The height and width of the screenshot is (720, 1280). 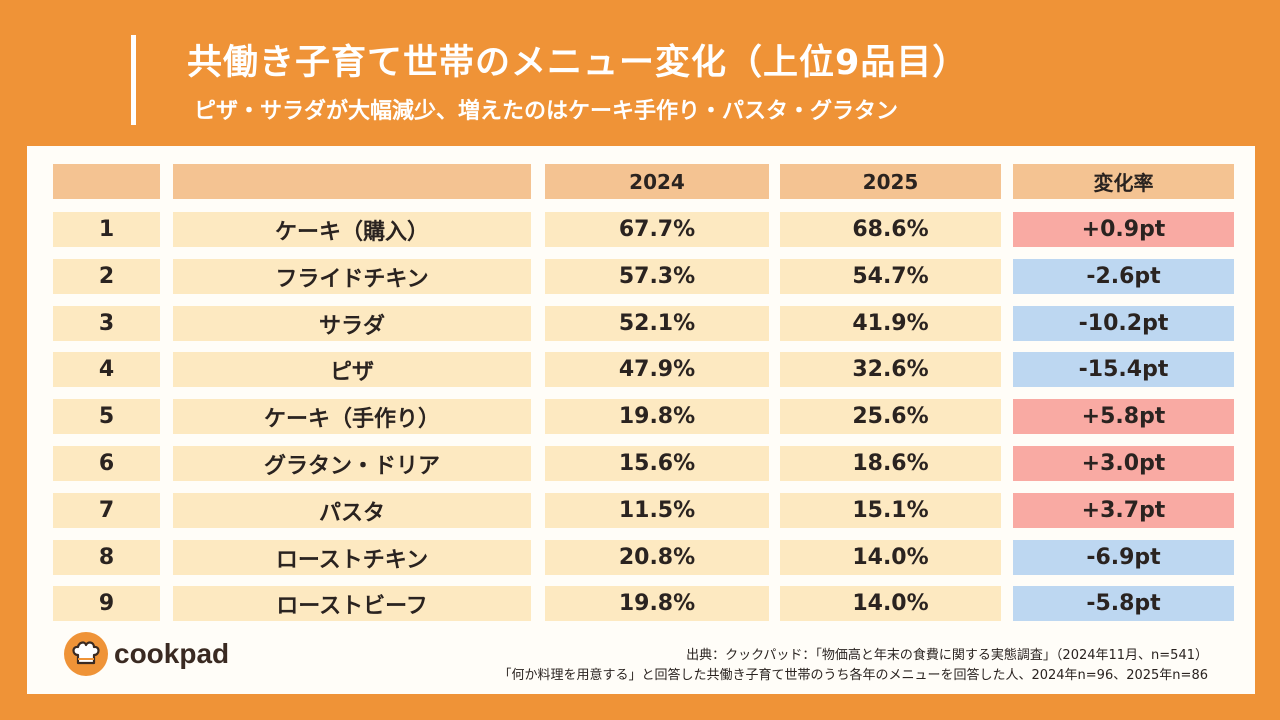 What do you see at coordinates (352, 603) in the screenshot?
I see `item-cell: ローストビーフ` at bounding box center [352, 603].